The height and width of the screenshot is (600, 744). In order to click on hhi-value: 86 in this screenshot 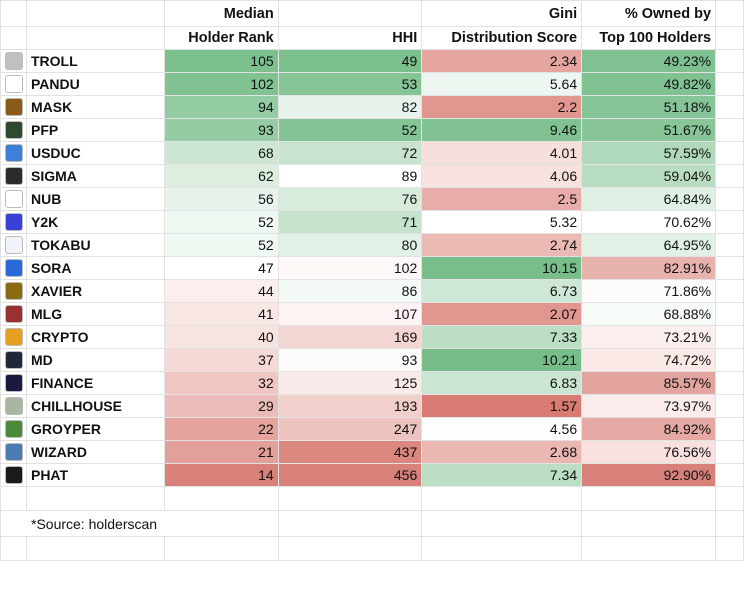, I will do `click(350, 291)`.